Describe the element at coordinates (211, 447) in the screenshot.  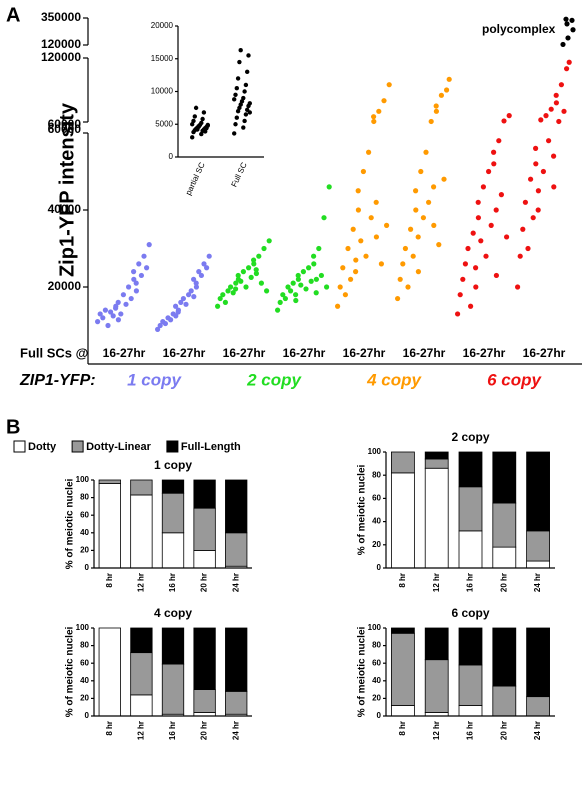
I see `legend-label: Full-Length` at that location.